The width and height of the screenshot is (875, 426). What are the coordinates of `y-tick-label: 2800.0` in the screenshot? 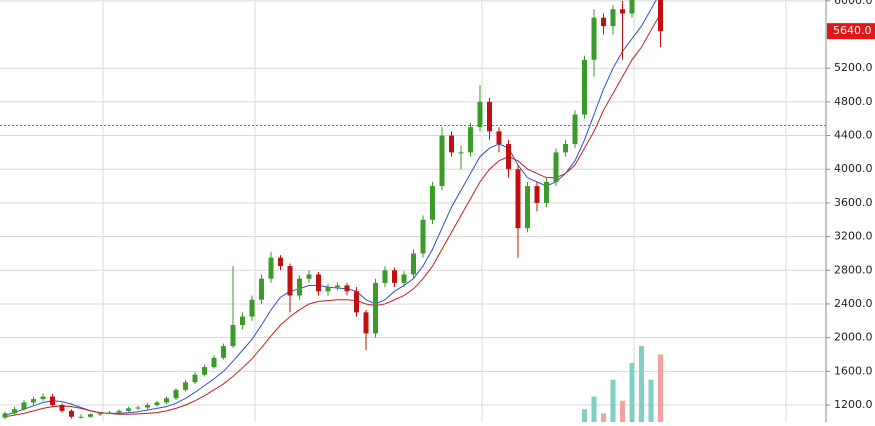 It's located at (853, 269).